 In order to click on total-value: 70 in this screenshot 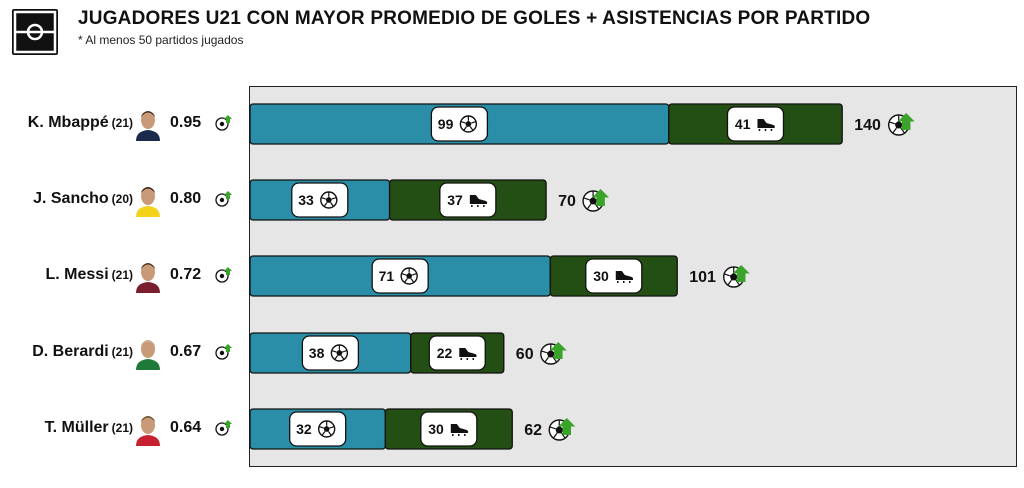, I will do `click(567, 201)`.